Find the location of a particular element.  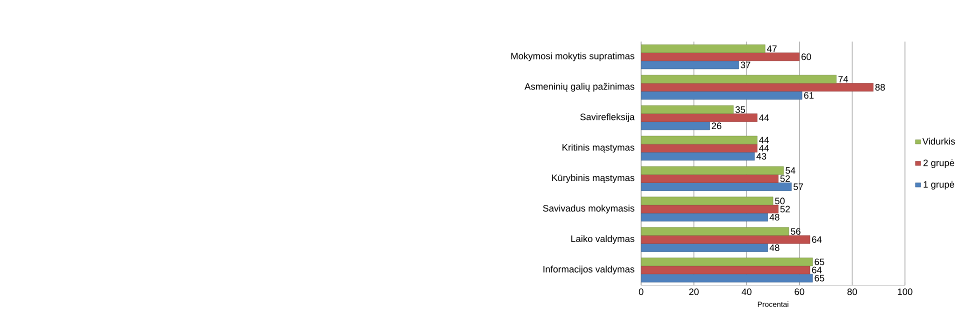

y-tick-label: Kritinis mąstymas is located at coordinates (598, 148).